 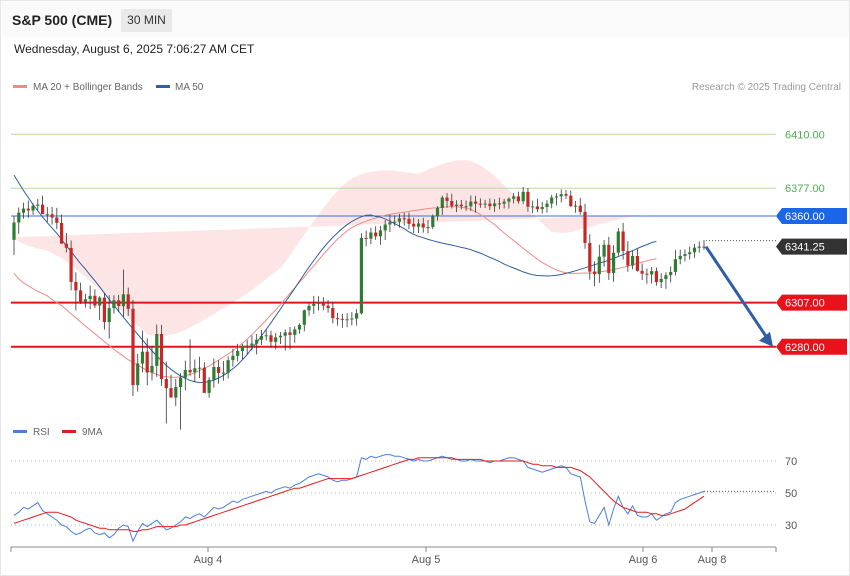 I want to click on x-tick-label-1: Aug 5, so click(x=426, y=560).